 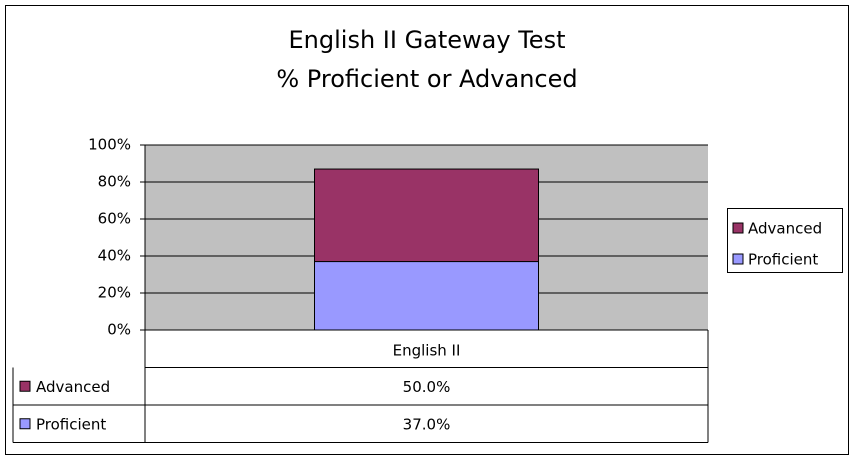 What do you see at coordinates (114, 293) in the screenshot?
I see `y-tick-label: 20%` at bounding box center [114, 293].